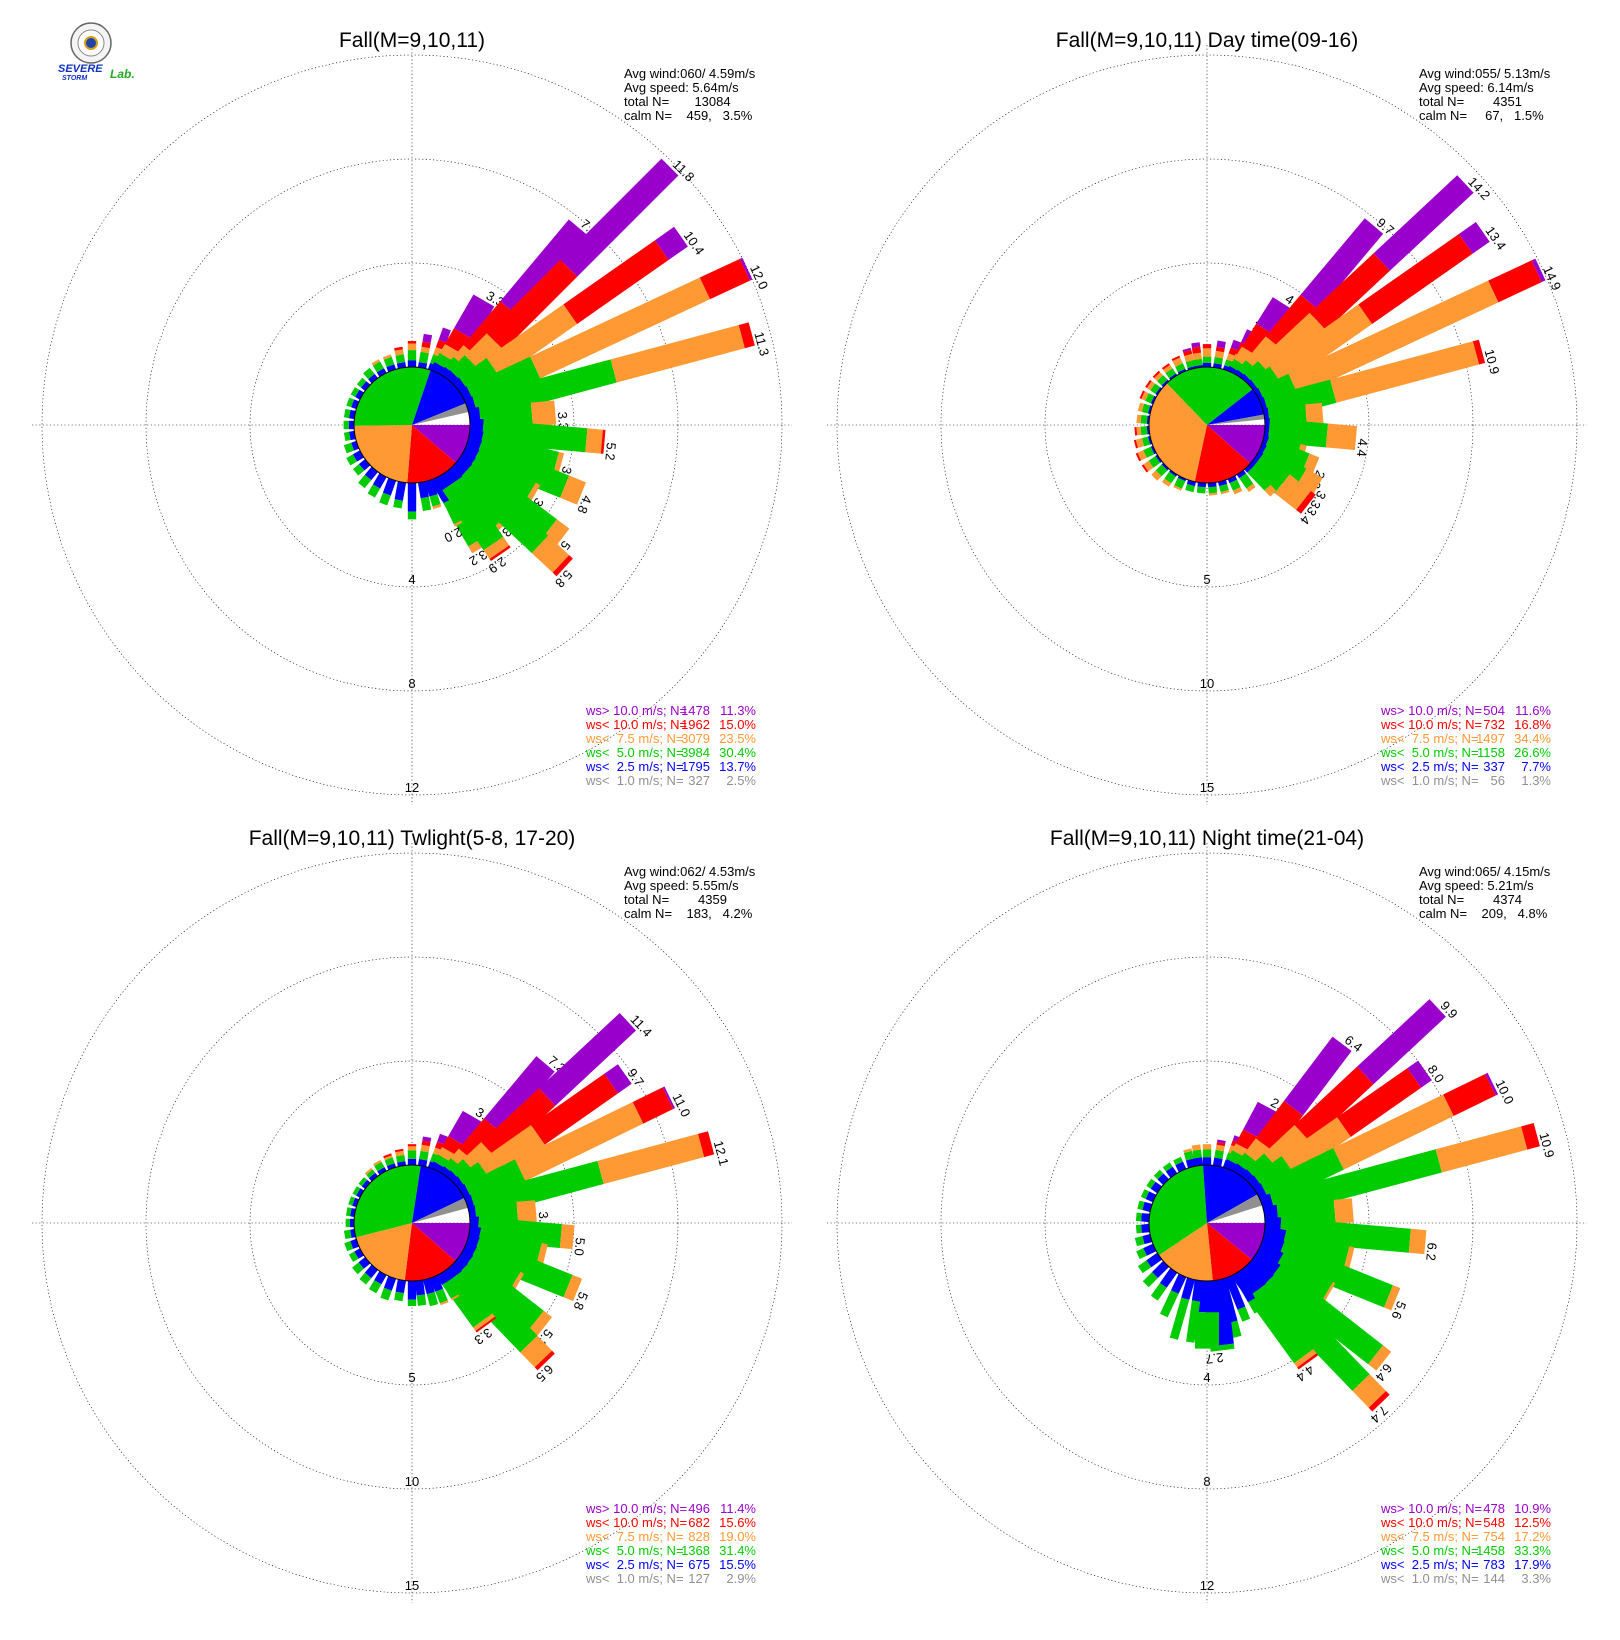  Describe the element at coordinates (1465, 1564) in the screenshot. I see `legend-row-lt25: ws< 2.5 m/s; N= 783 17.9%` at that location.